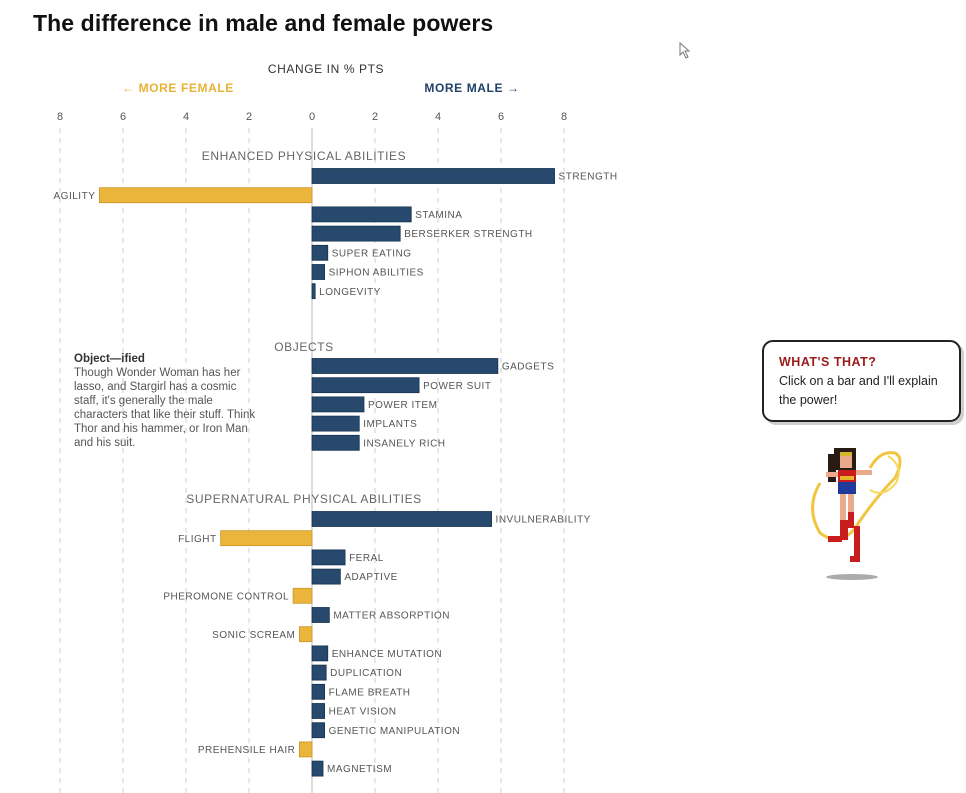 The image size is (966, 793). What do you see at coordinates (363, 712) in the screenshot?
I see `bar-label: HEAT VISION` at bounding box center [363, 712].